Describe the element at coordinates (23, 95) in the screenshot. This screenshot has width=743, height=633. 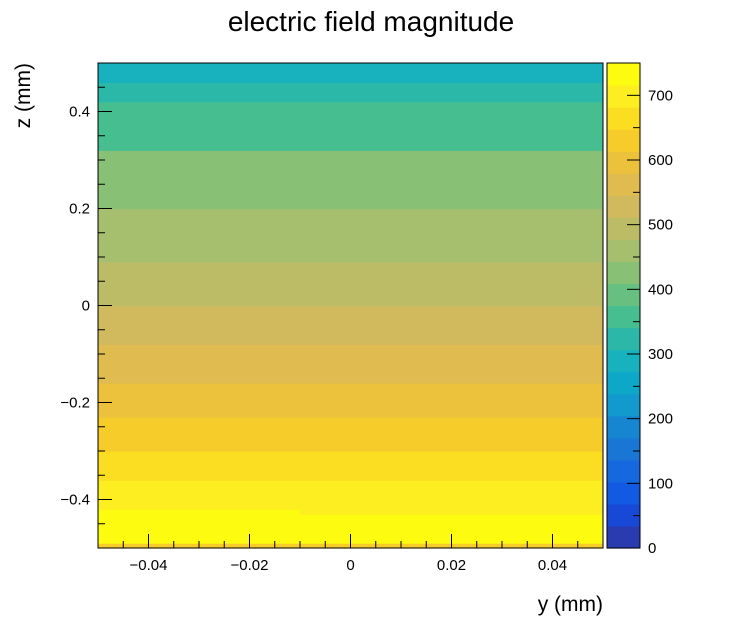
I see `y-axis-title: z (mm)` at that location.